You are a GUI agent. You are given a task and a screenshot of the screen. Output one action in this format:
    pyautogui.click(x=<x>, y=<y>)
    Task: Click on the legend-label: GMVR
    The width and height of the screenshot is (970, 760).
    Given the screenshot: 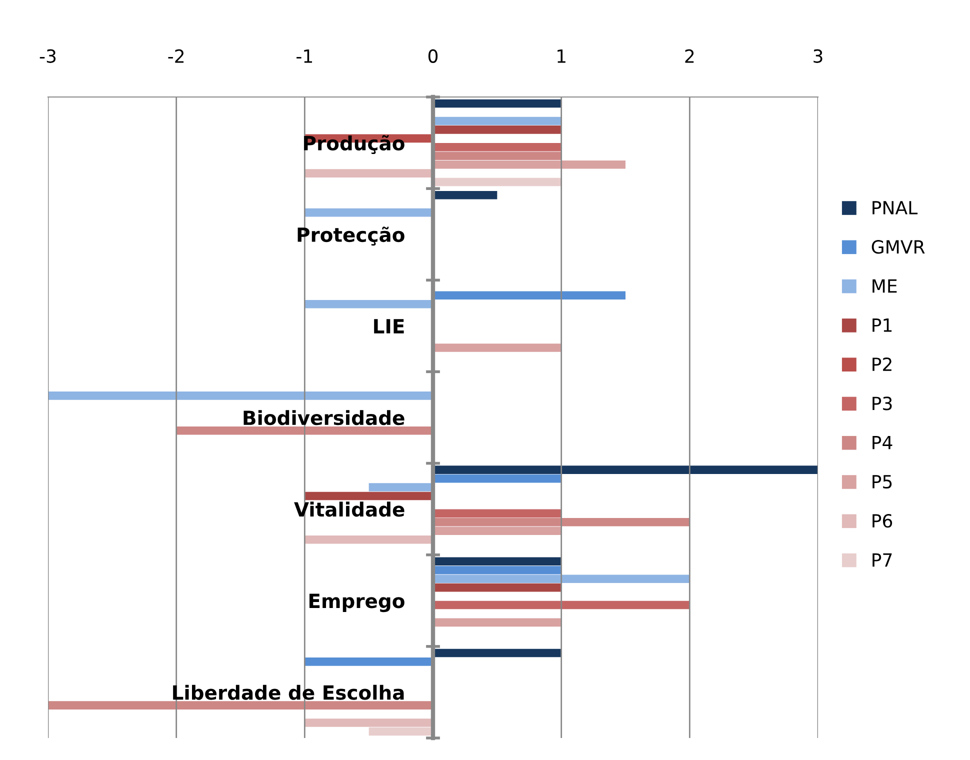 What is the action you would take?
    pyautogui.click(x=898, y=247)
    